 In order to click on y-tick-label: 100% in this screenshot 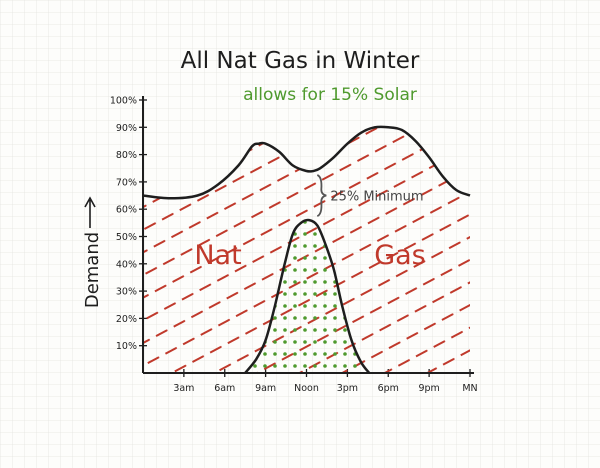, I will do `click(123, 101)`.